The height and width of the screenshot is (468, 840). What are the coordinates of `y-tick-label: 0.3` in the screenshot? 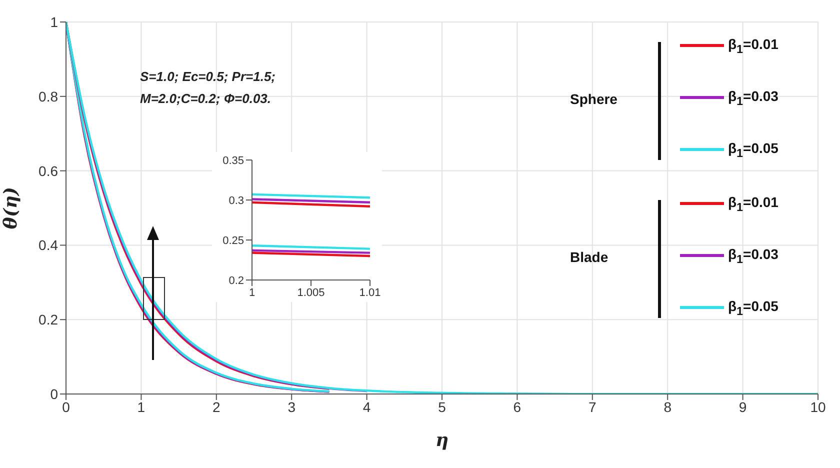 It's located at (236, 200).